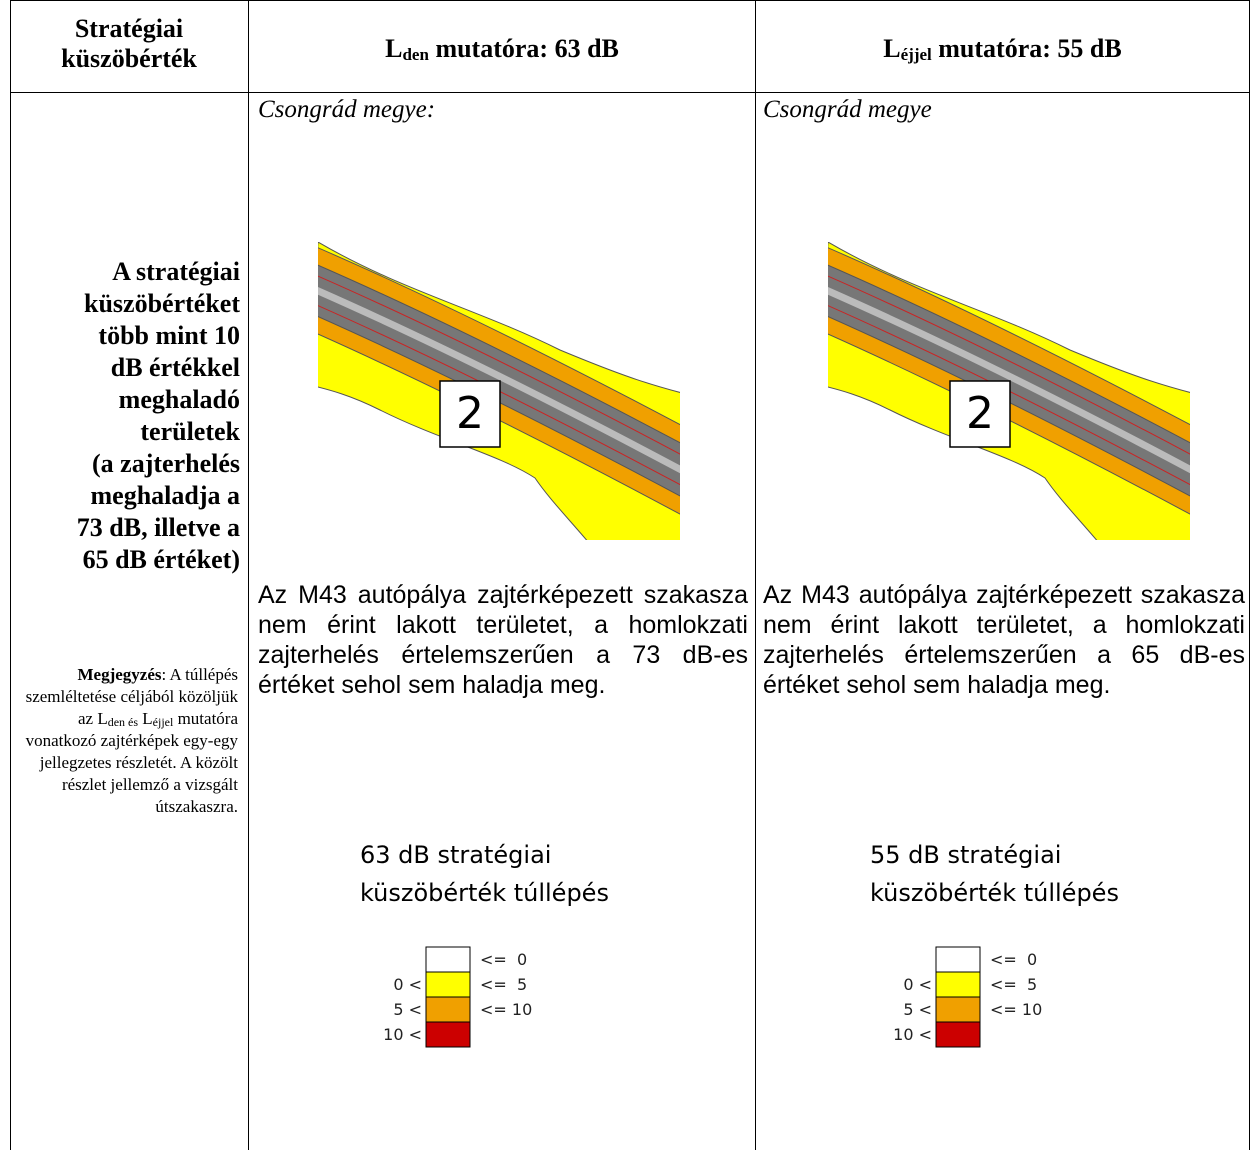 The image size is (1250, 1150). I want to click on legend-title: 55 dB stratégiai, so click(965, 855).